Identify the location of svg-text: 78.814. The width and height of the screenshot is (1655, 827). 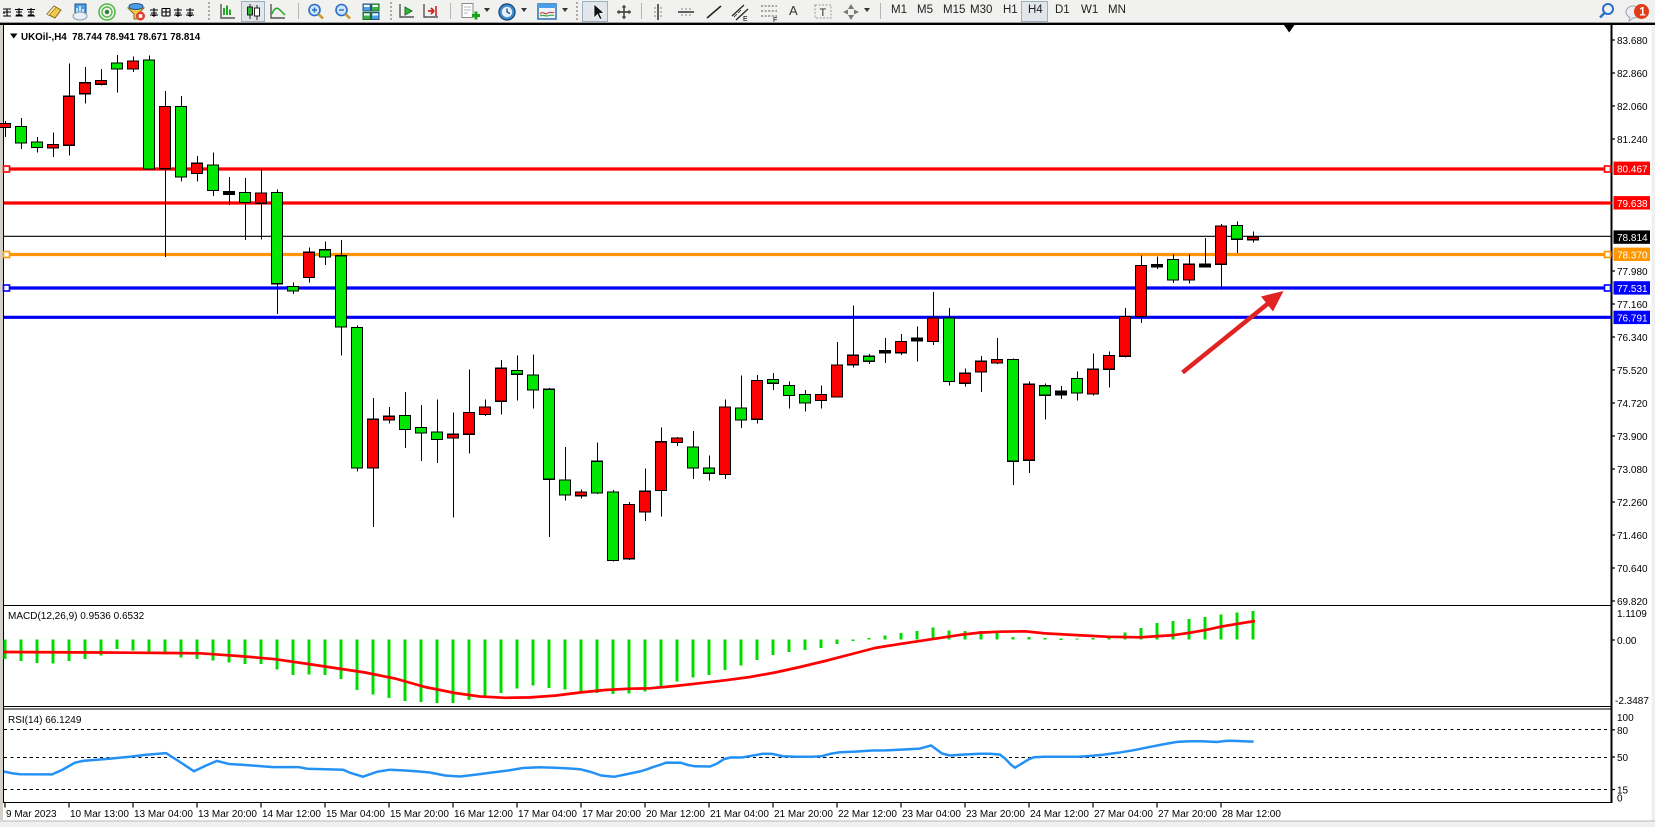
(1632, 238).